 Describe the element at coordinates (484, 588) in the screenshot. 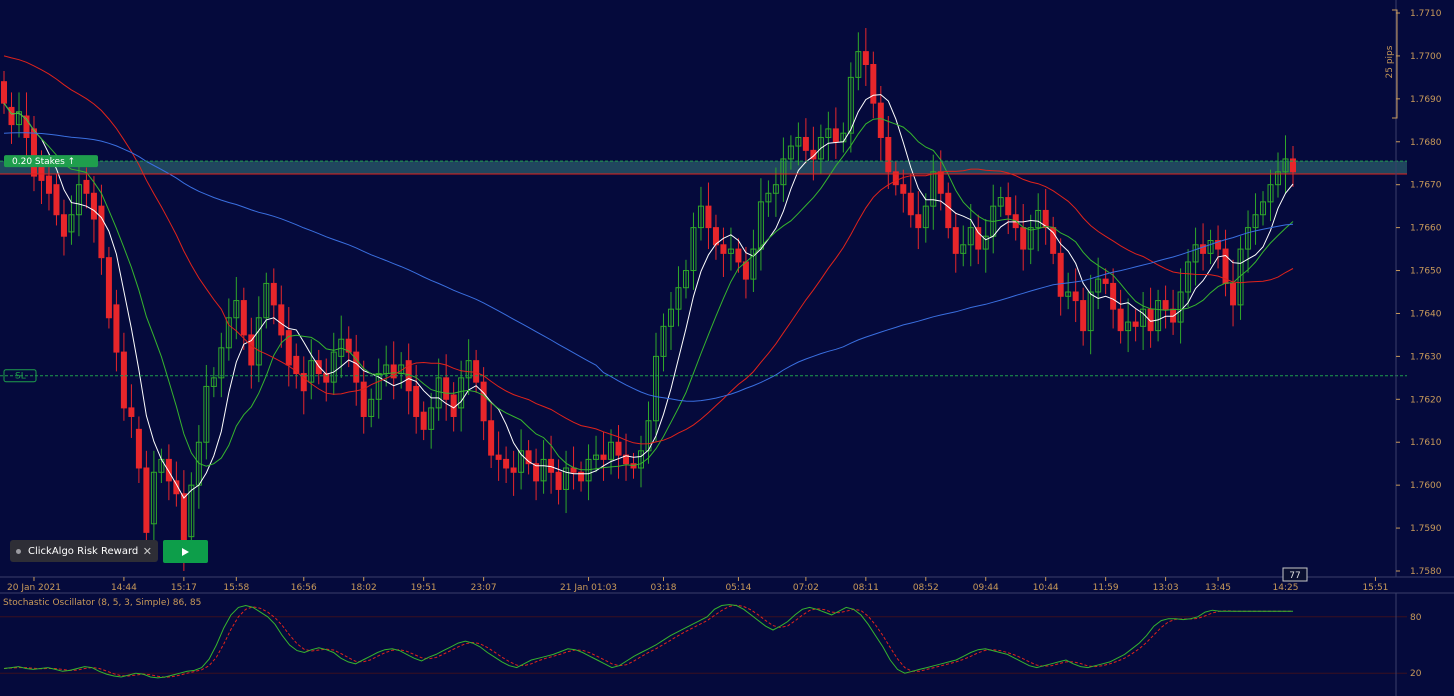

I see `time-tick-label: 23:07` at that location.